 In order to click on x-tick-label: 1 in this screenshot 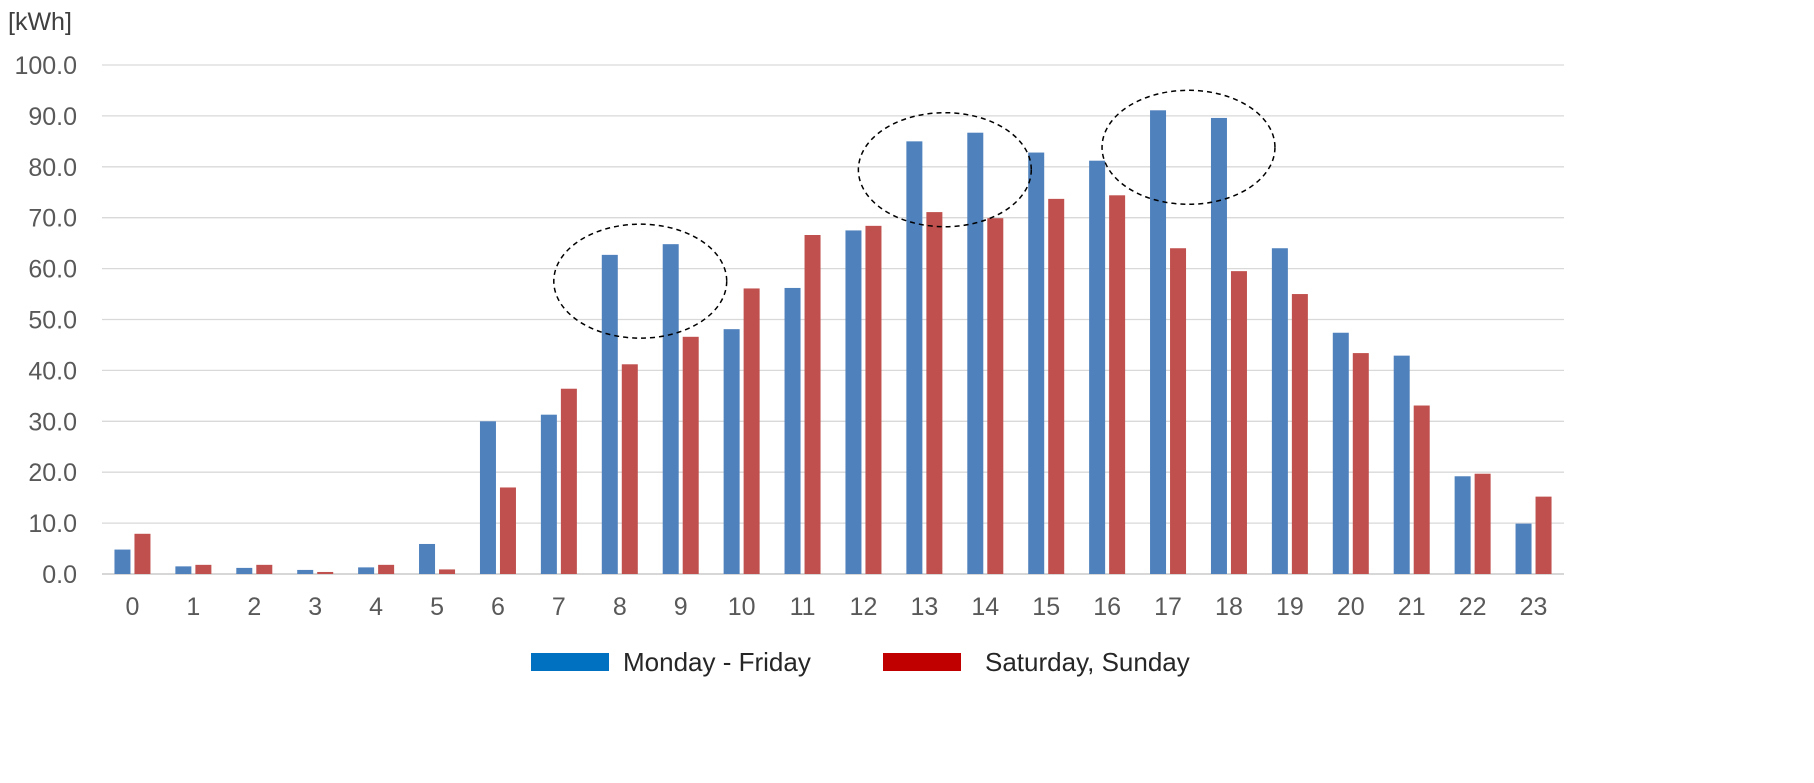, I will do `click(193, 607)`.